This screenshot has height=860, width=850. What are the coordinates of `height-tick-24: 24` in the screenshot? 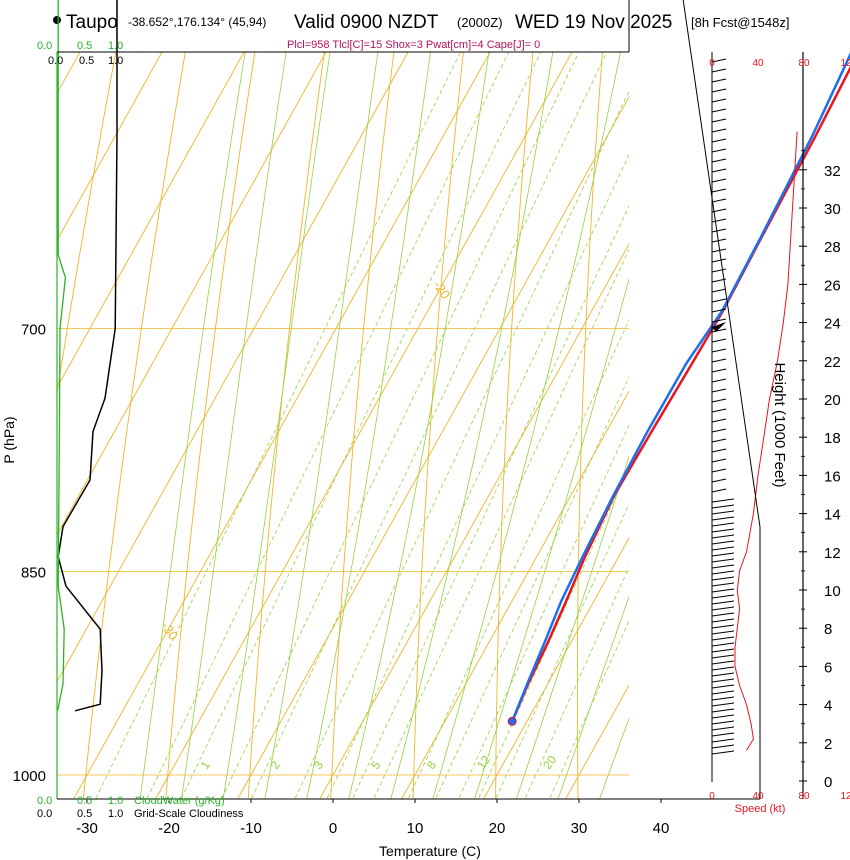 It's located at (832, 324).